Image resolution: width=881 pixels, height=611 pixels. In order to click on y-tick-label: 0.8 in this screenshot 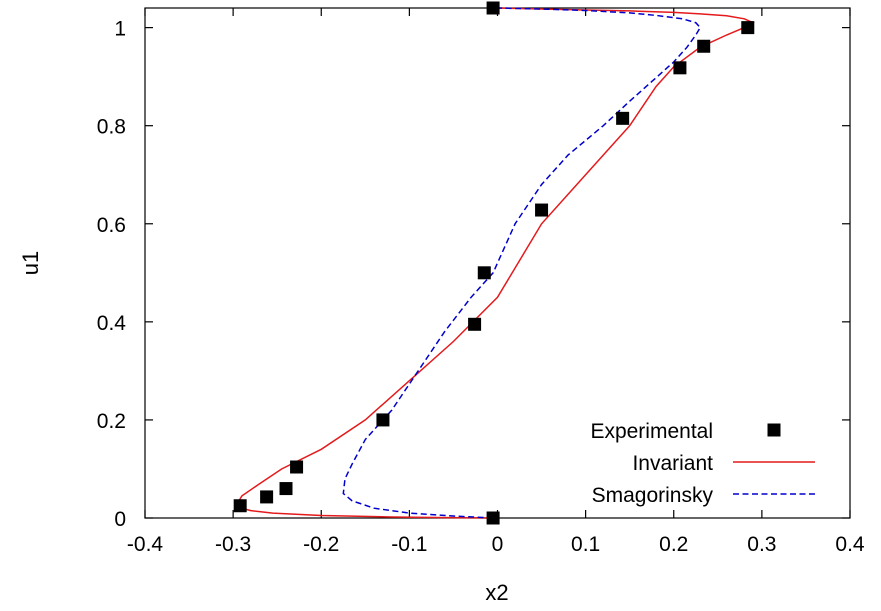, I will do `click(111, 127)`.